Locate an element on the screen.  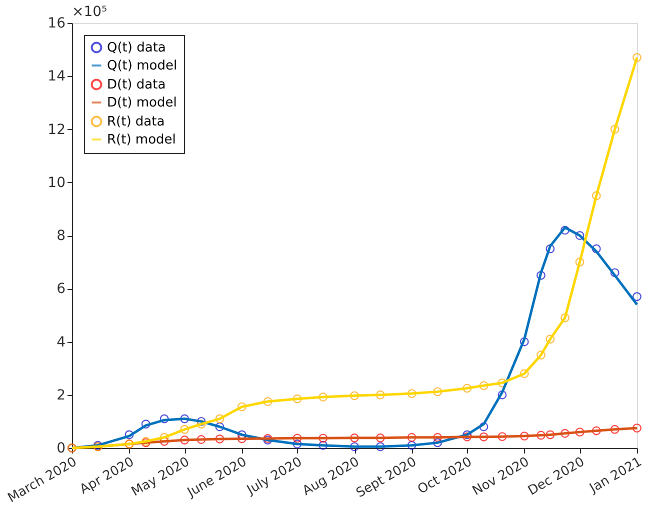
legend-label: R(t) model is located at coordinates (141, 140).